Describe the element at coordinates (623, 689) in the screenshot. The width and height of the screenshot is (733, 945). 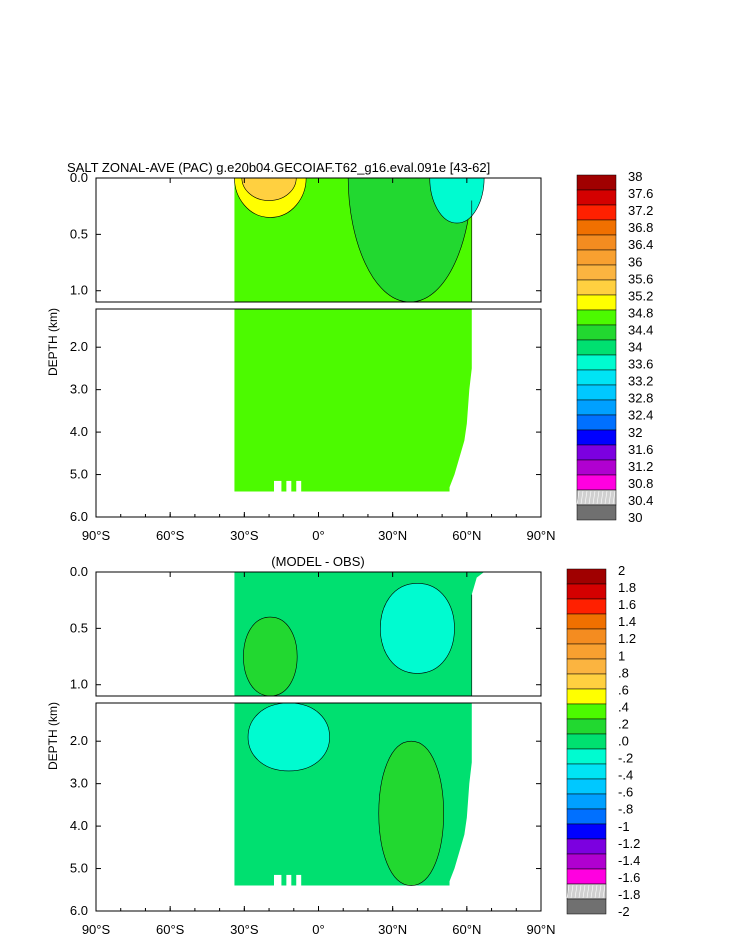
I see `legend-label: .6` at that location.